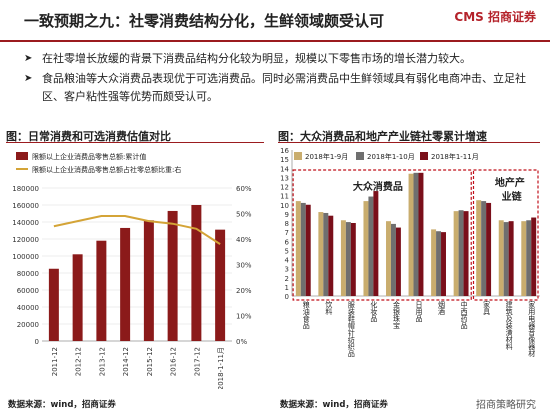  What do you see at coordinates (396, 314) in the screenshot?
I see `x-tick: 金银珠宝` at bounding box center [396, 314].